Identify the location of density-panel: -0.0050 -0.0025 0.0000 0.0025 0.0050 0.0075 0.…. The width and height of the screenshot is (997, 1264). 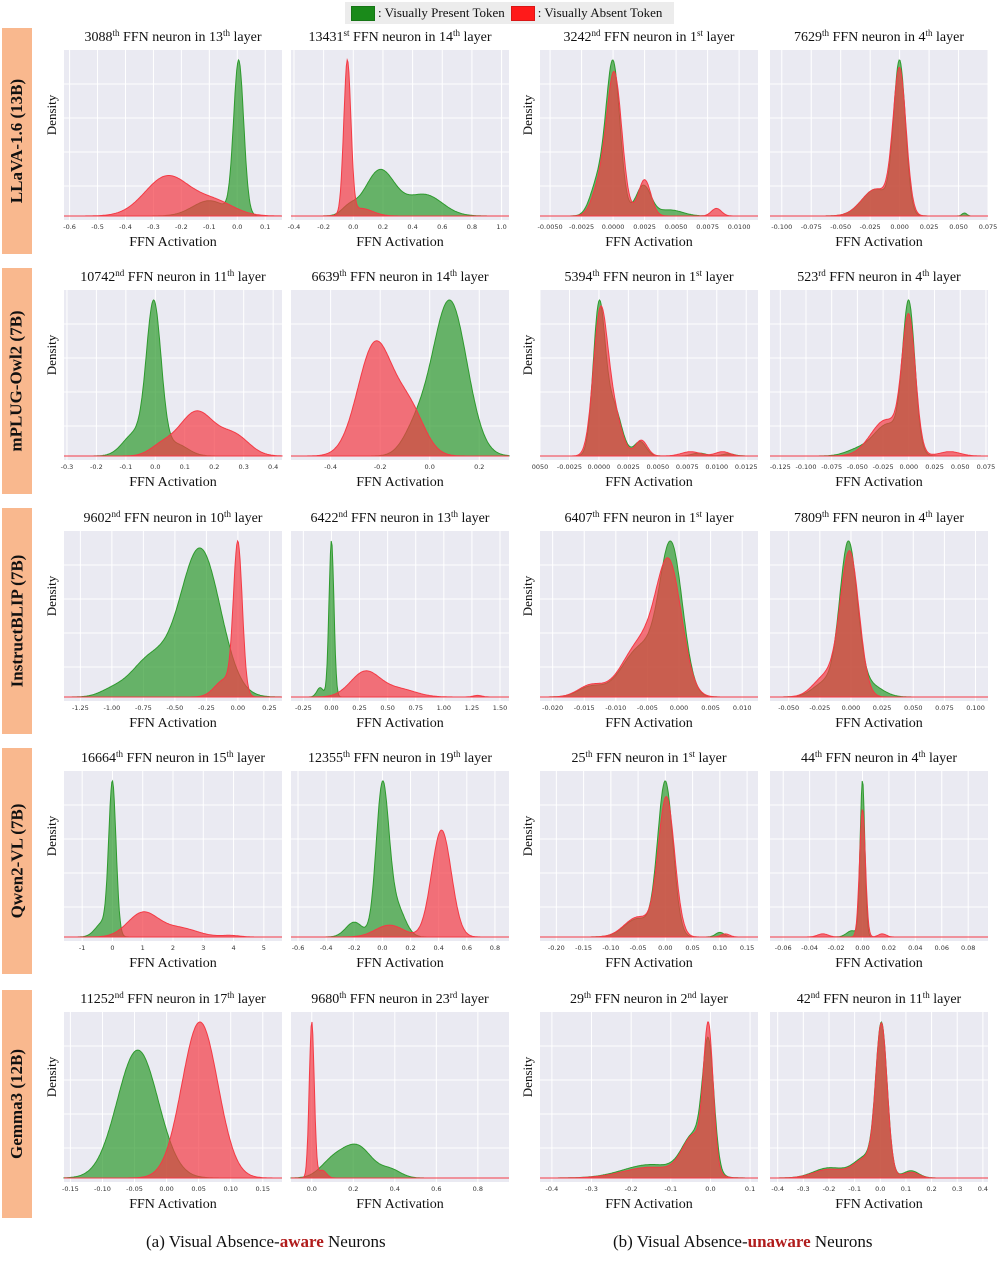
(639, 139).